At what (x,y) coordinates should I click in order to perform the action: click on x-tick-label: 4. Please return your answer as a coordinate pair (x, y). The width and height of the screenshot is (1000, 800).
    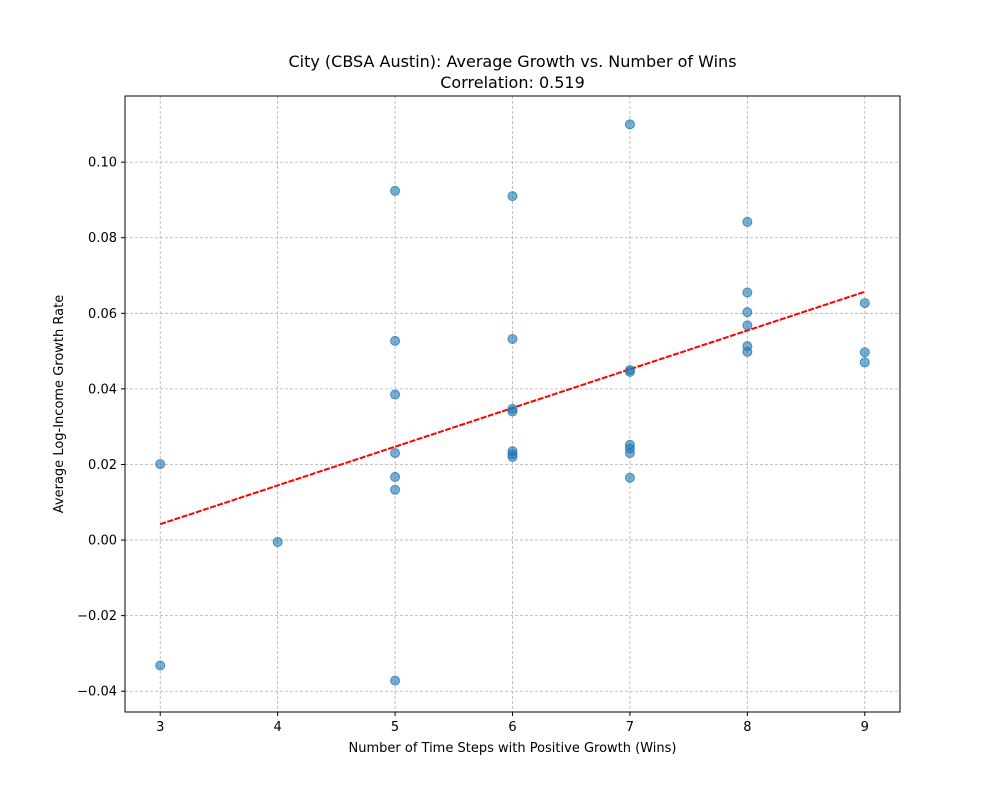
    Looking at the image, I should click on (278, 727).